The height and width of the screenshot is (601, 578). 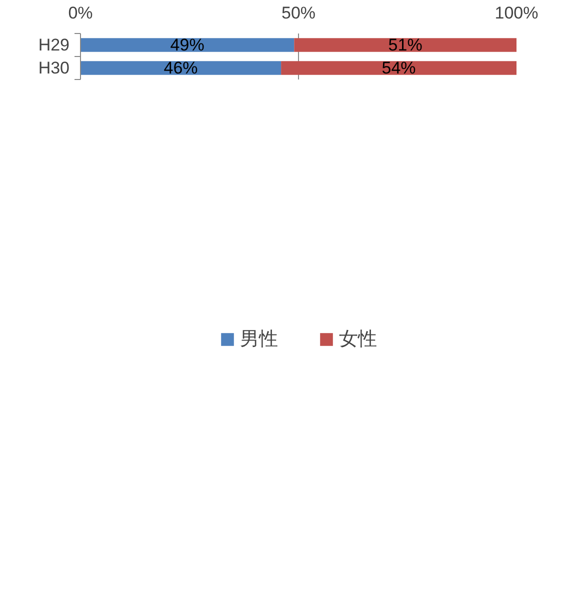 What do you see at coordinates (516, 13) in the screenshot?
I see `x-tick-label: 100%` at bounding box center [516, 13].